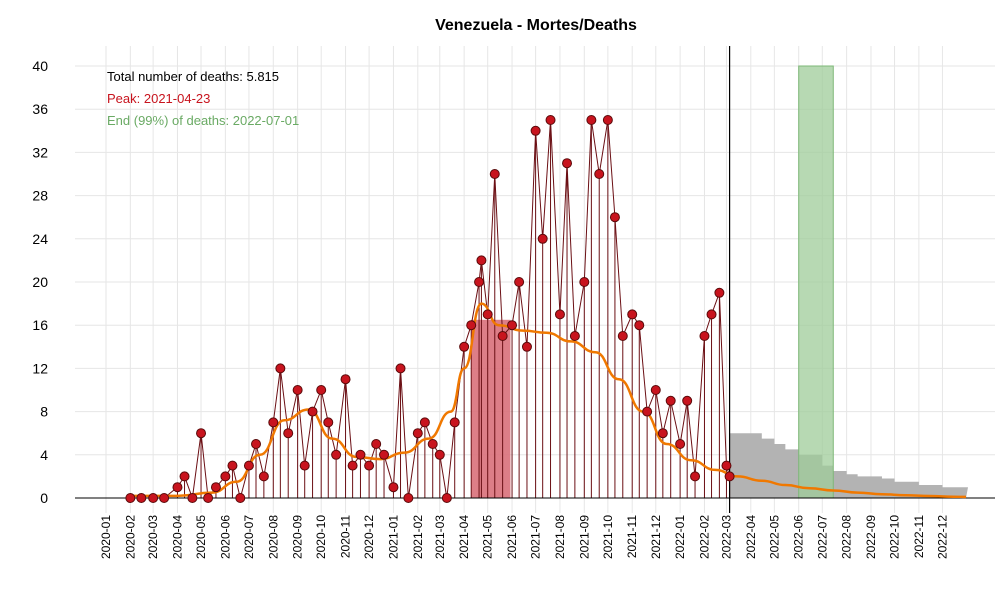  Describe the element at coordinates (44, 455) in the screenshot. I see `y-tick-label: 4` at that location.